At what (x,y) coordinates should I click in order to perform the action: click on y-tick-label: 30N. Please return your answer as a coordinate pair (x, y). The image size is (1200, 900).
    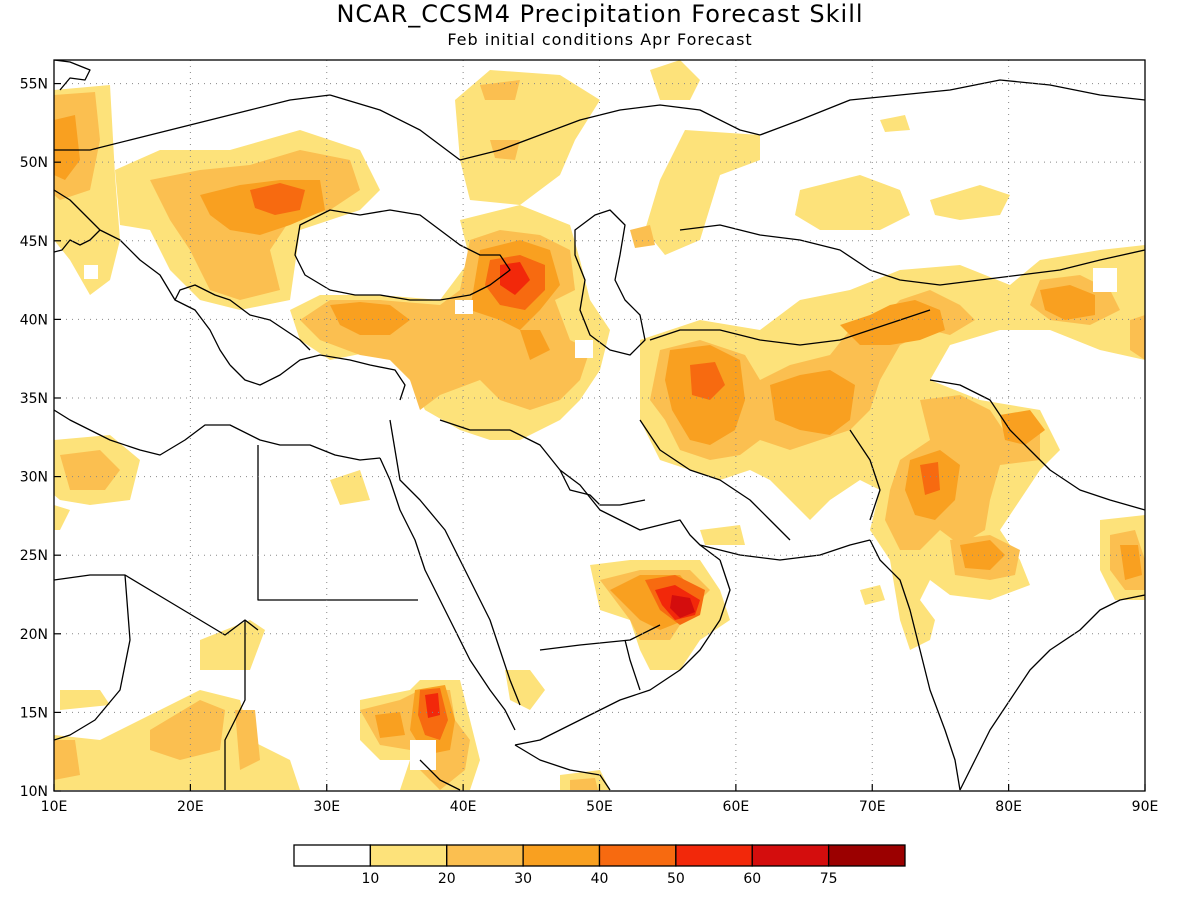
    Looking at the image, I should click on (34, 478).